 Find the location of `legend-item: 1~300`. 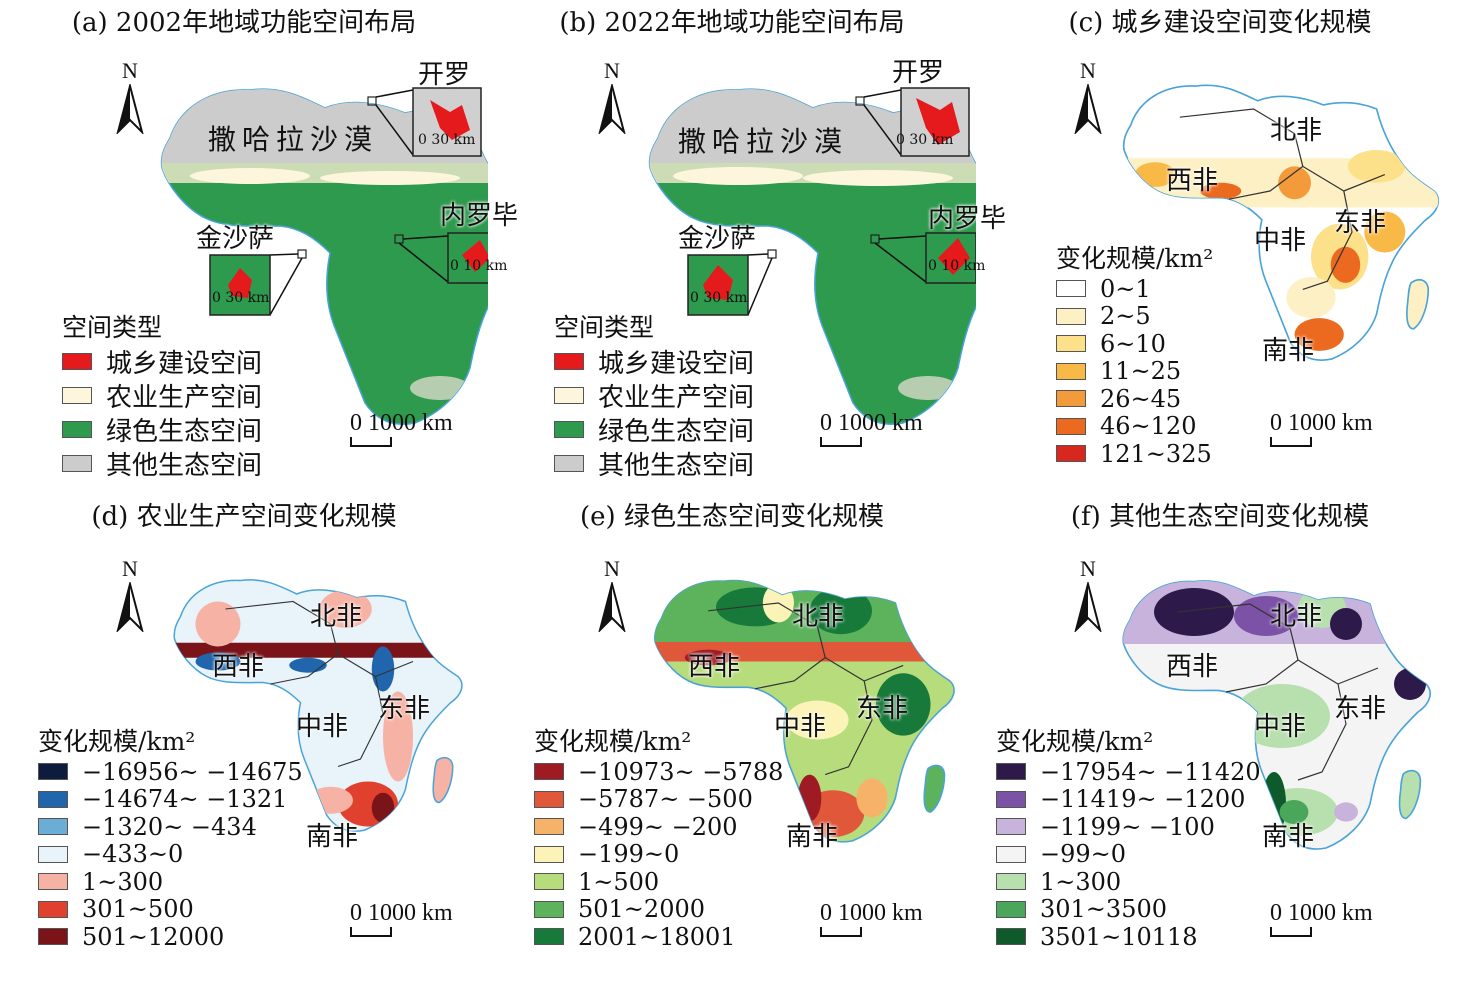

legend-item: 1~300 is located at coordinates (170, 882).